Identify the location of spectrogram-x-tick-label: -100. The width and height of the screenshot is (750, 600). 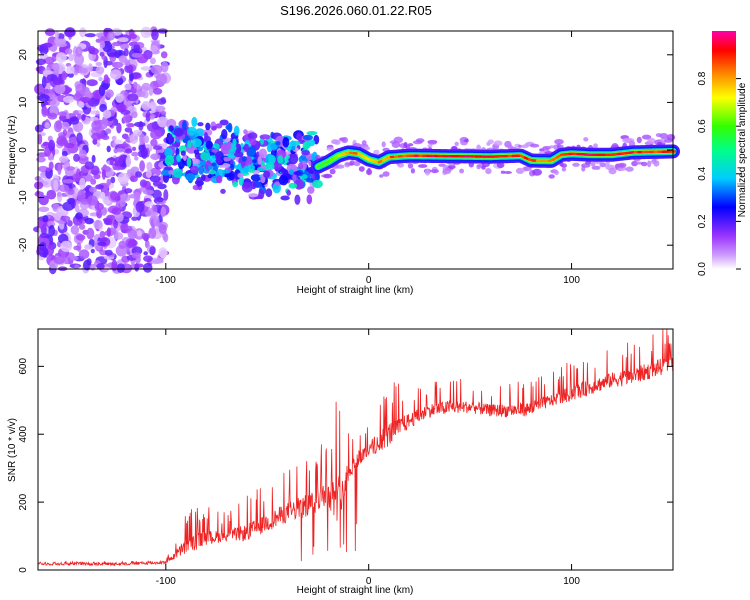
(166, 280).